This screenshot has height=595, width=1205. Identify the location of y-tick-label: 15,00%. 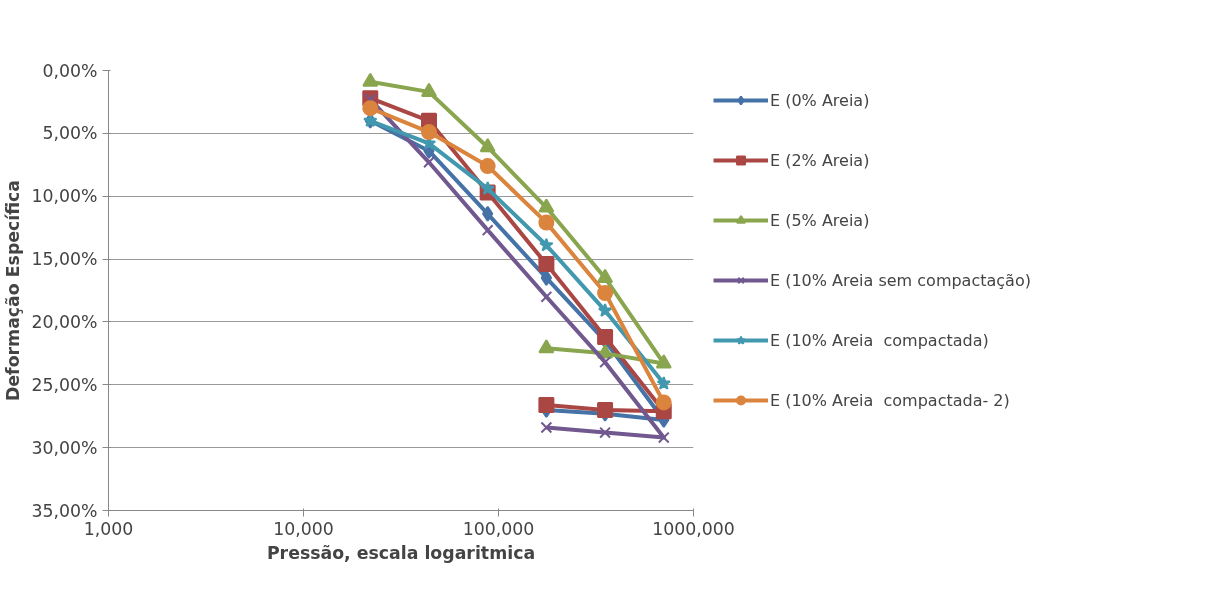
(64, 259).